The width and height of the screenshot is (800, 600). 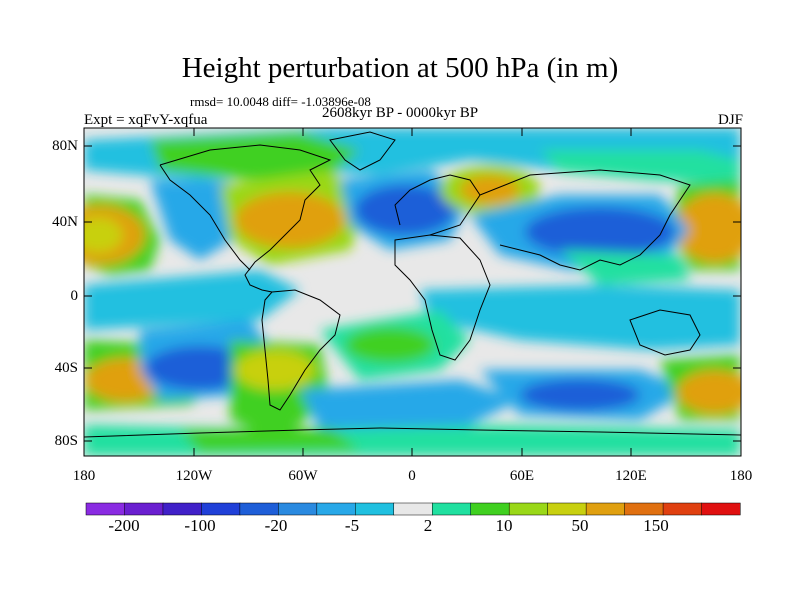 I want to click on field-green-arctic, so click(x=255, y=156).